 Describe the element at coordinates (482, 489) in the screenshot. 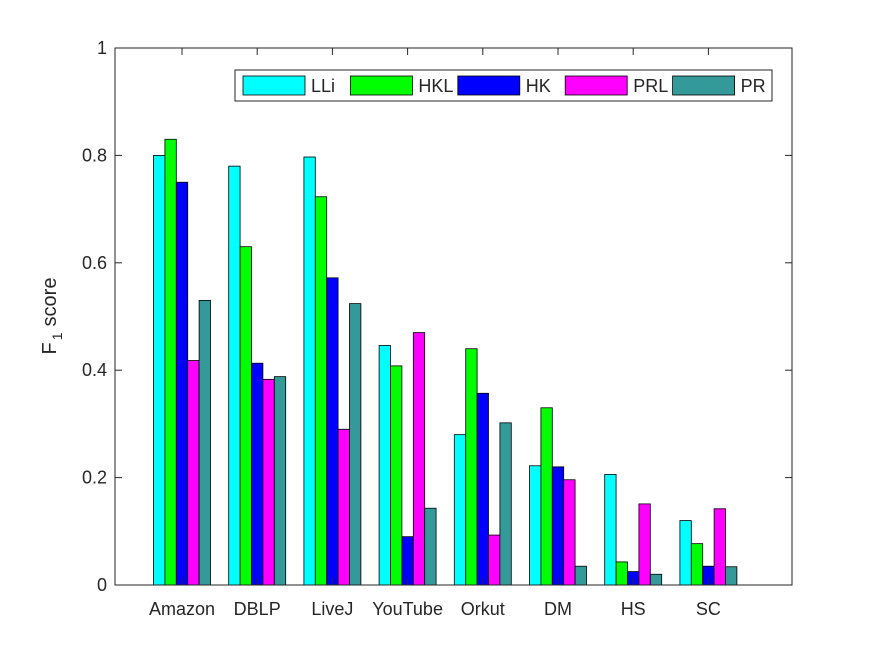

I see `bar-hk-orkut` at that location.